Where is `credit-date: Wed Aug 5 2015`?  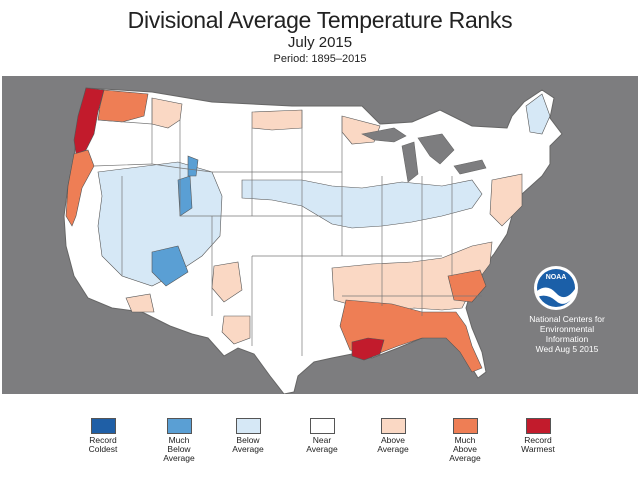
credit-date: Wed Aug 5 2015 is located at coordinates (567, 349).